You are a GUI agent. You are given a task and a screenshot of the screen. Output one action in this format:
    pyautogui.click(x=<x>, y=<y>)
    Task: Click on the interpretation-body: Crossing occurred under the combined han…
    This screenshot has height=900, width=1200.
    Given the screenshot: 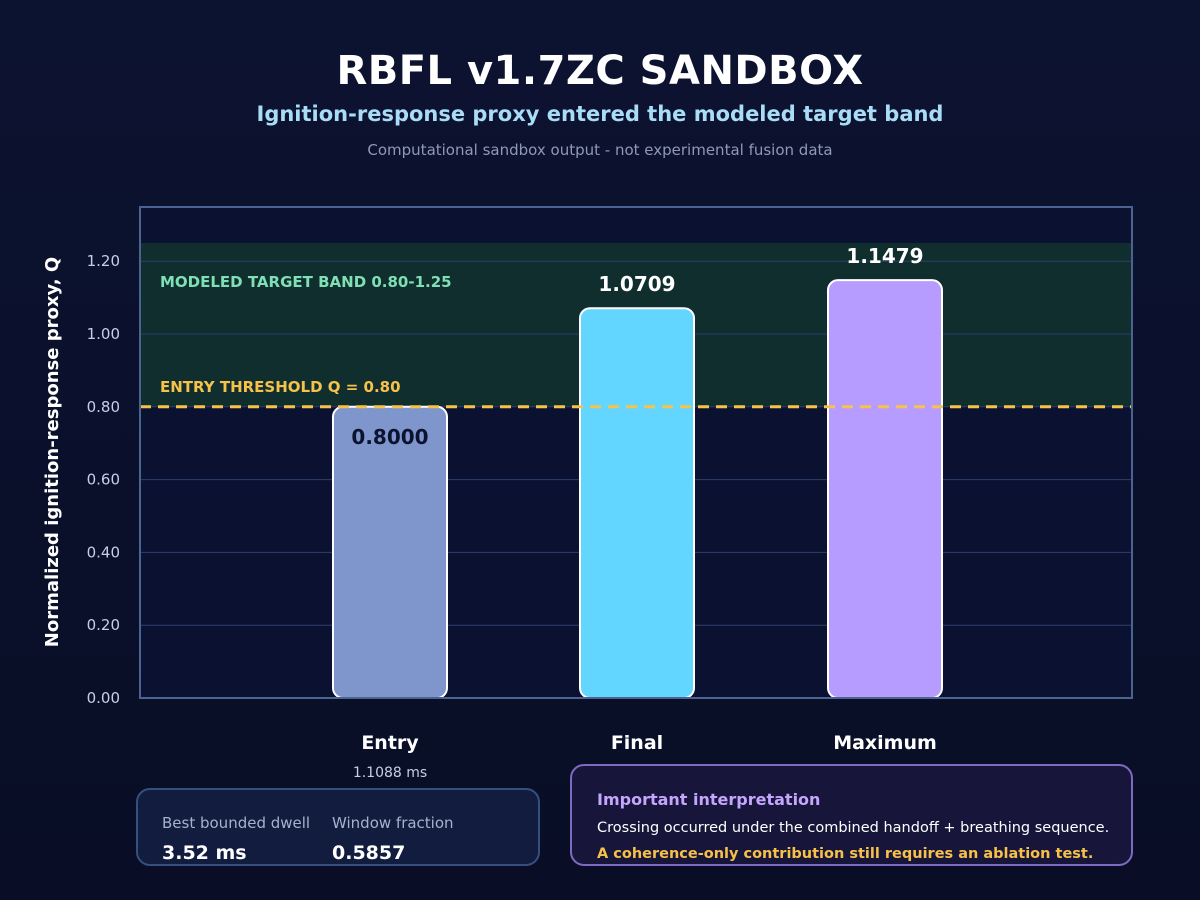 What is the action you would take?
    pyautogui.click(x=853, y=828)
    